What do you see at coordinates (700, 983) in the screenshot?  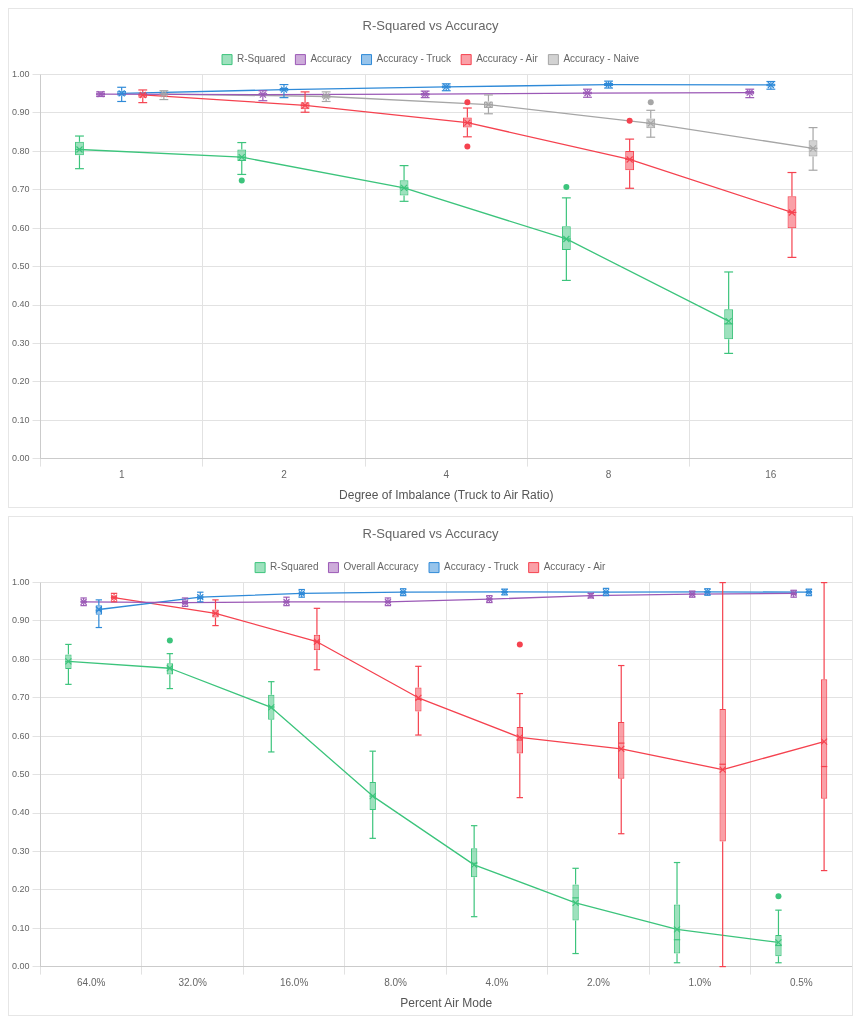 I see `x-tick-label: 1.0%` at bounding box center [700, 983].